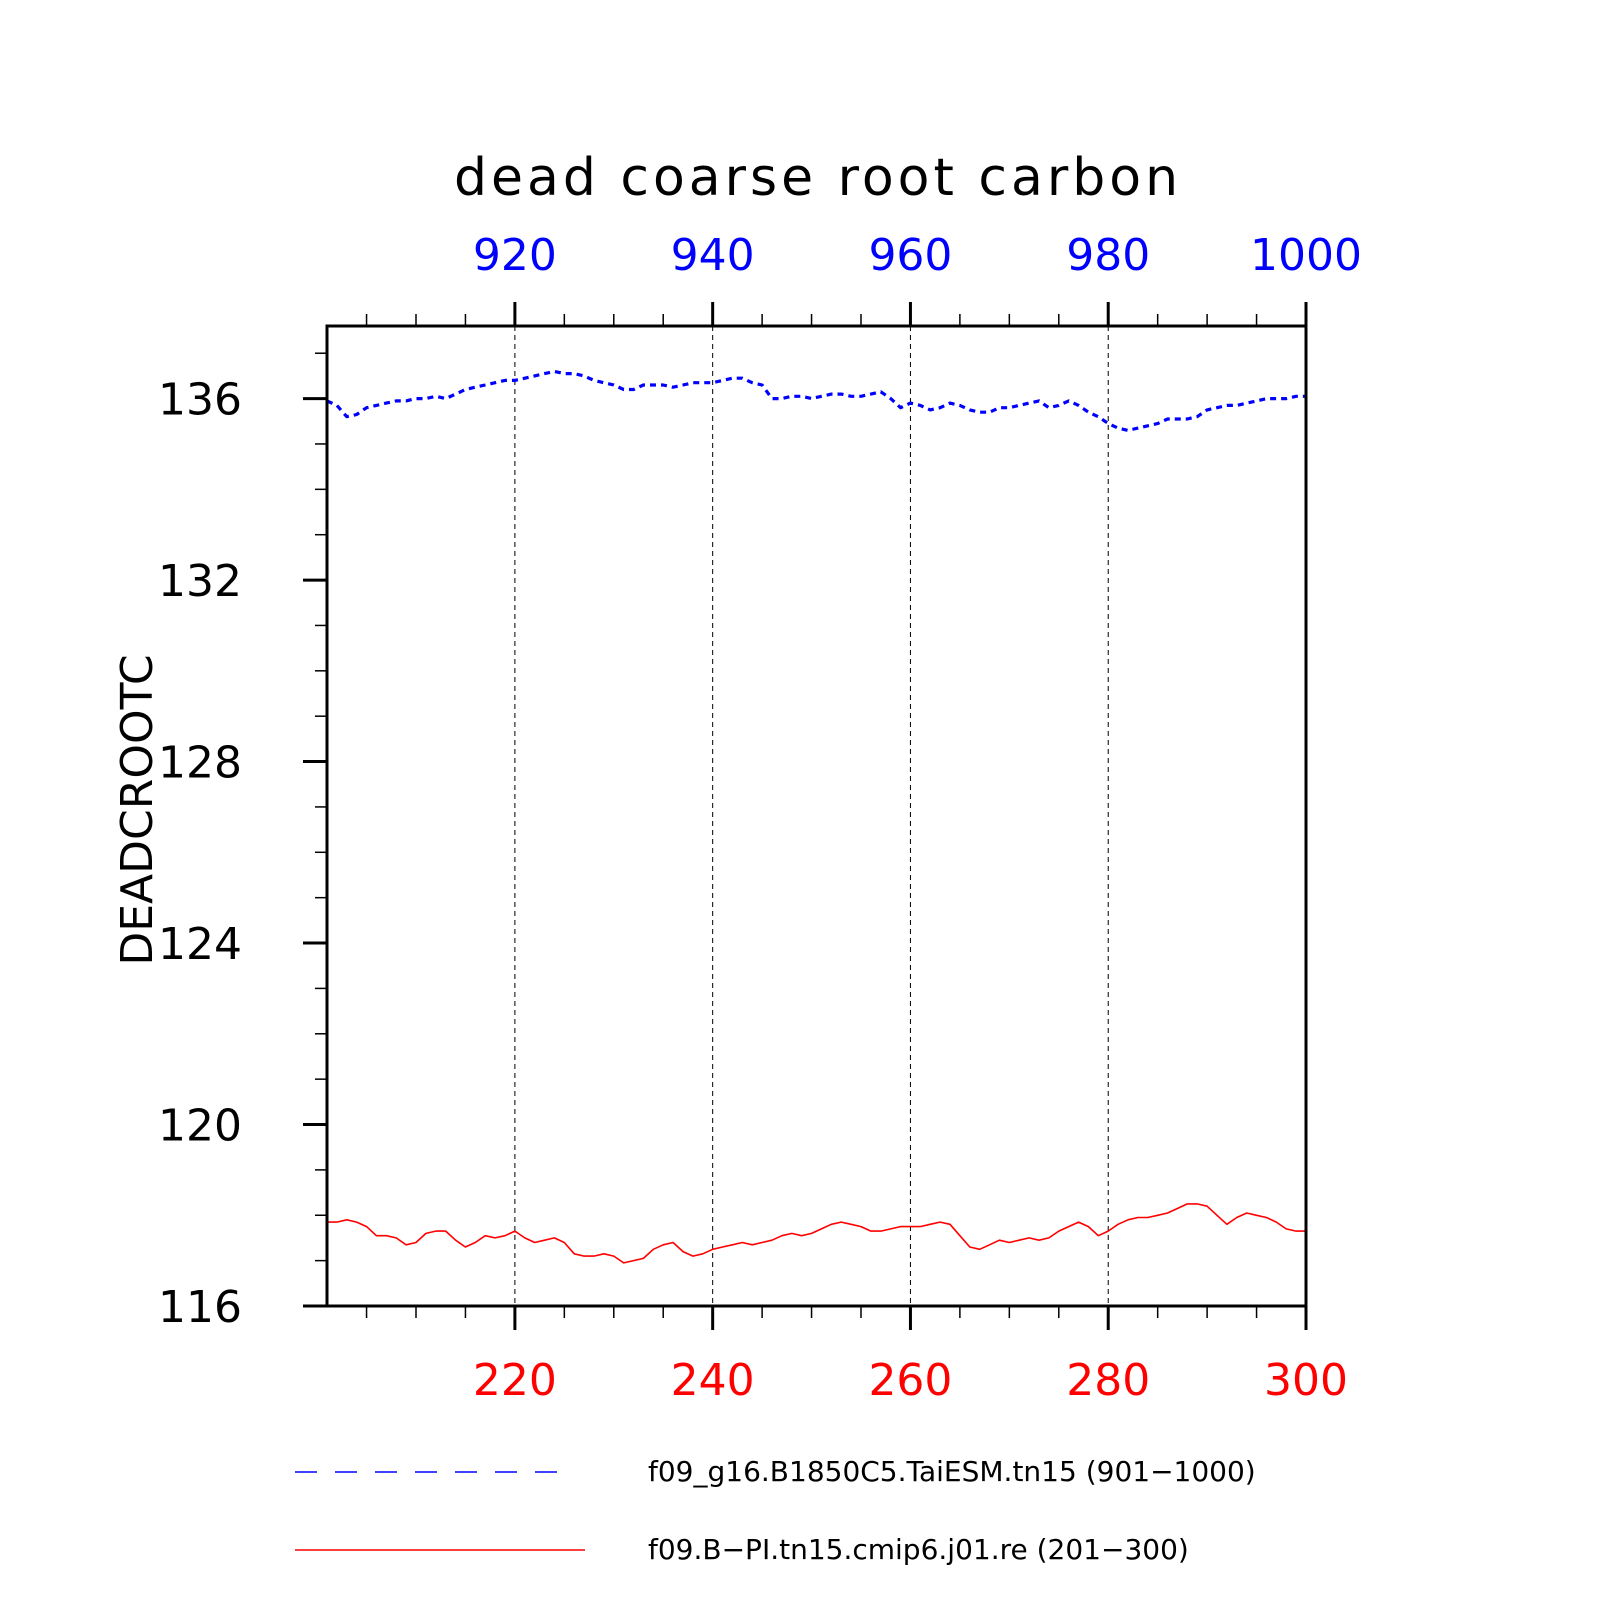 The width and height of the screenshot is (1620, 1620). Describe the element at coordinates (816, 1233) in the screenshot. I see `series-line-red` at that location.